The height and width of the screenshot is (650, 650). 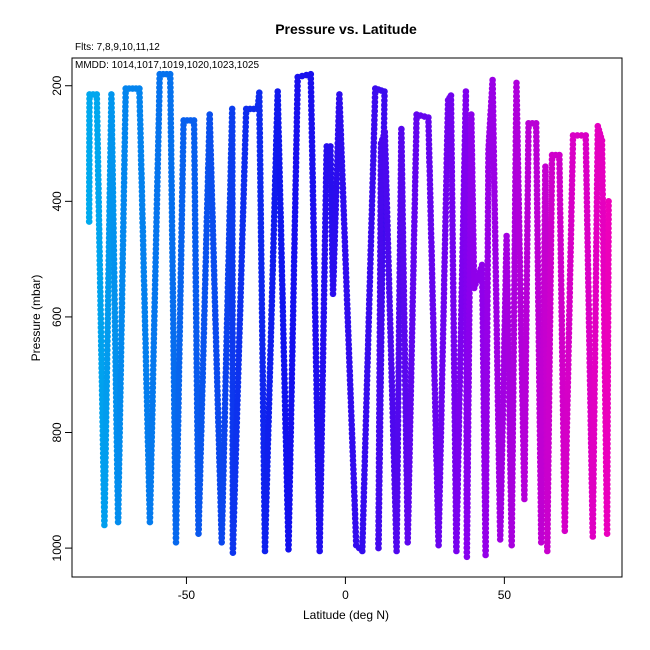 What do you see at coordinates (117, 47) in the screenshot?
I see `flights-annotation: Flts: 7,8,9,10,11,12` at bounding box center [117, 47].